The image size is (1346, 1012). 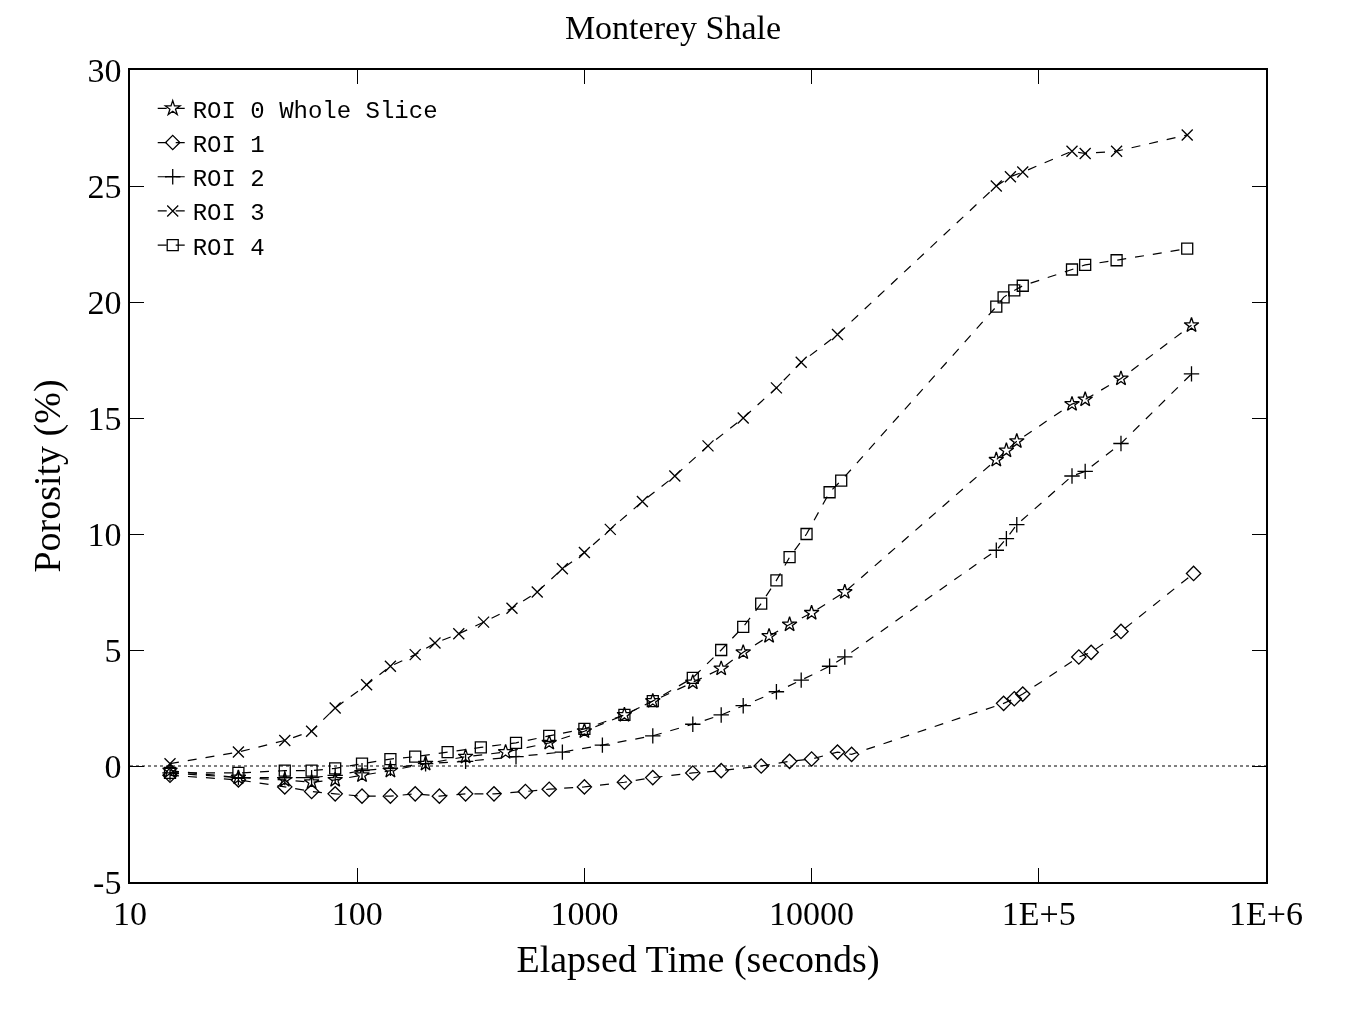 What do you see at coordinates (113, 766) in the screenshot?
I see `y-tick-label: 0` at bounding box center [113, 766].